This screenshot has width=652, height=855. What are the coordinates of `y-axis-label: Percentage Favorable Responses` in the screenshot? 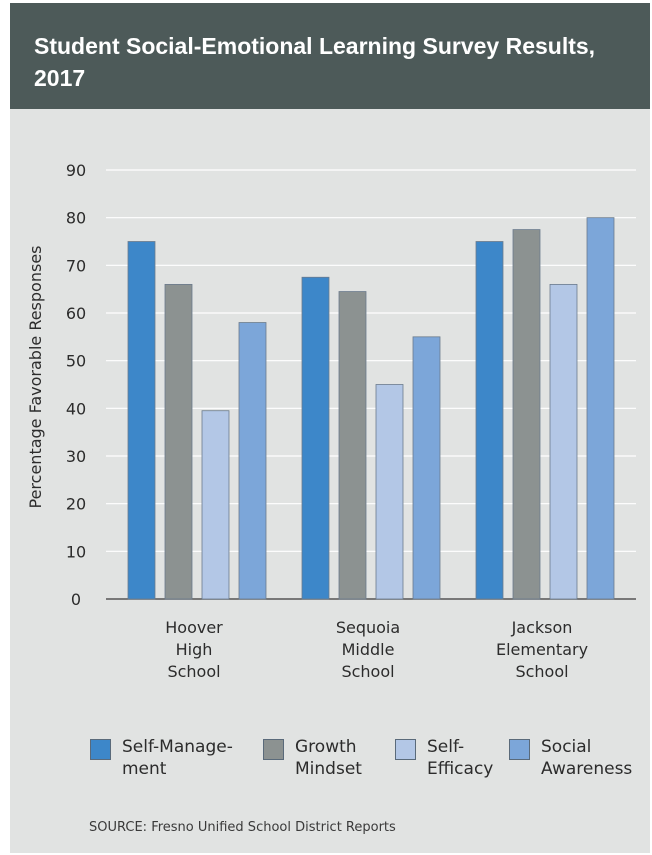 It's located at (35, 377).